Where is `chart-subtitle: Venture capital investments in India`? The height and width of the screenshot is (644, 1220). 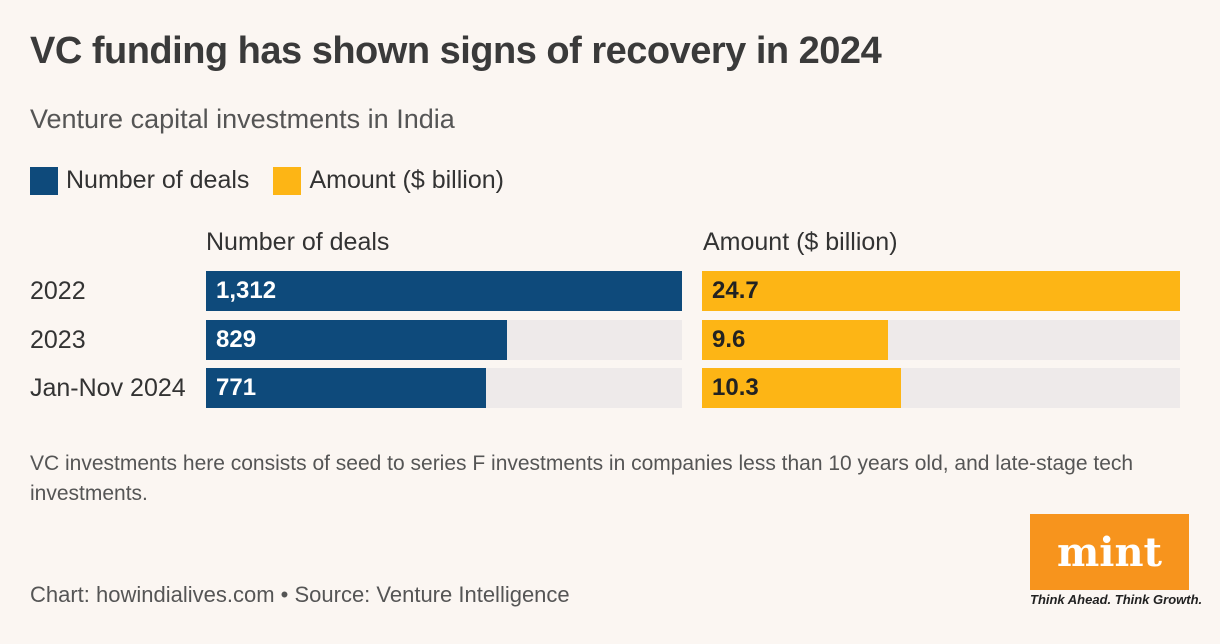 chart-subtitle: Venture capital investments in India is located at coordinates (242, 119).